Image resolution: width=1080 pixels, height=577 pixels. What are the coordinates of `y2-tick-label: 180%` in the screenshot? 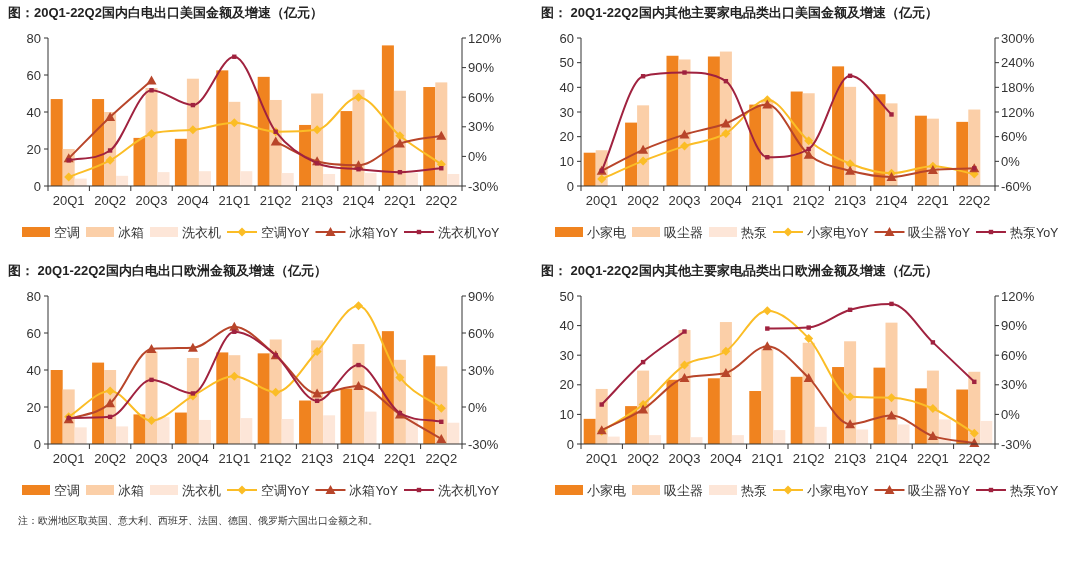 It's located at (1018, 87).